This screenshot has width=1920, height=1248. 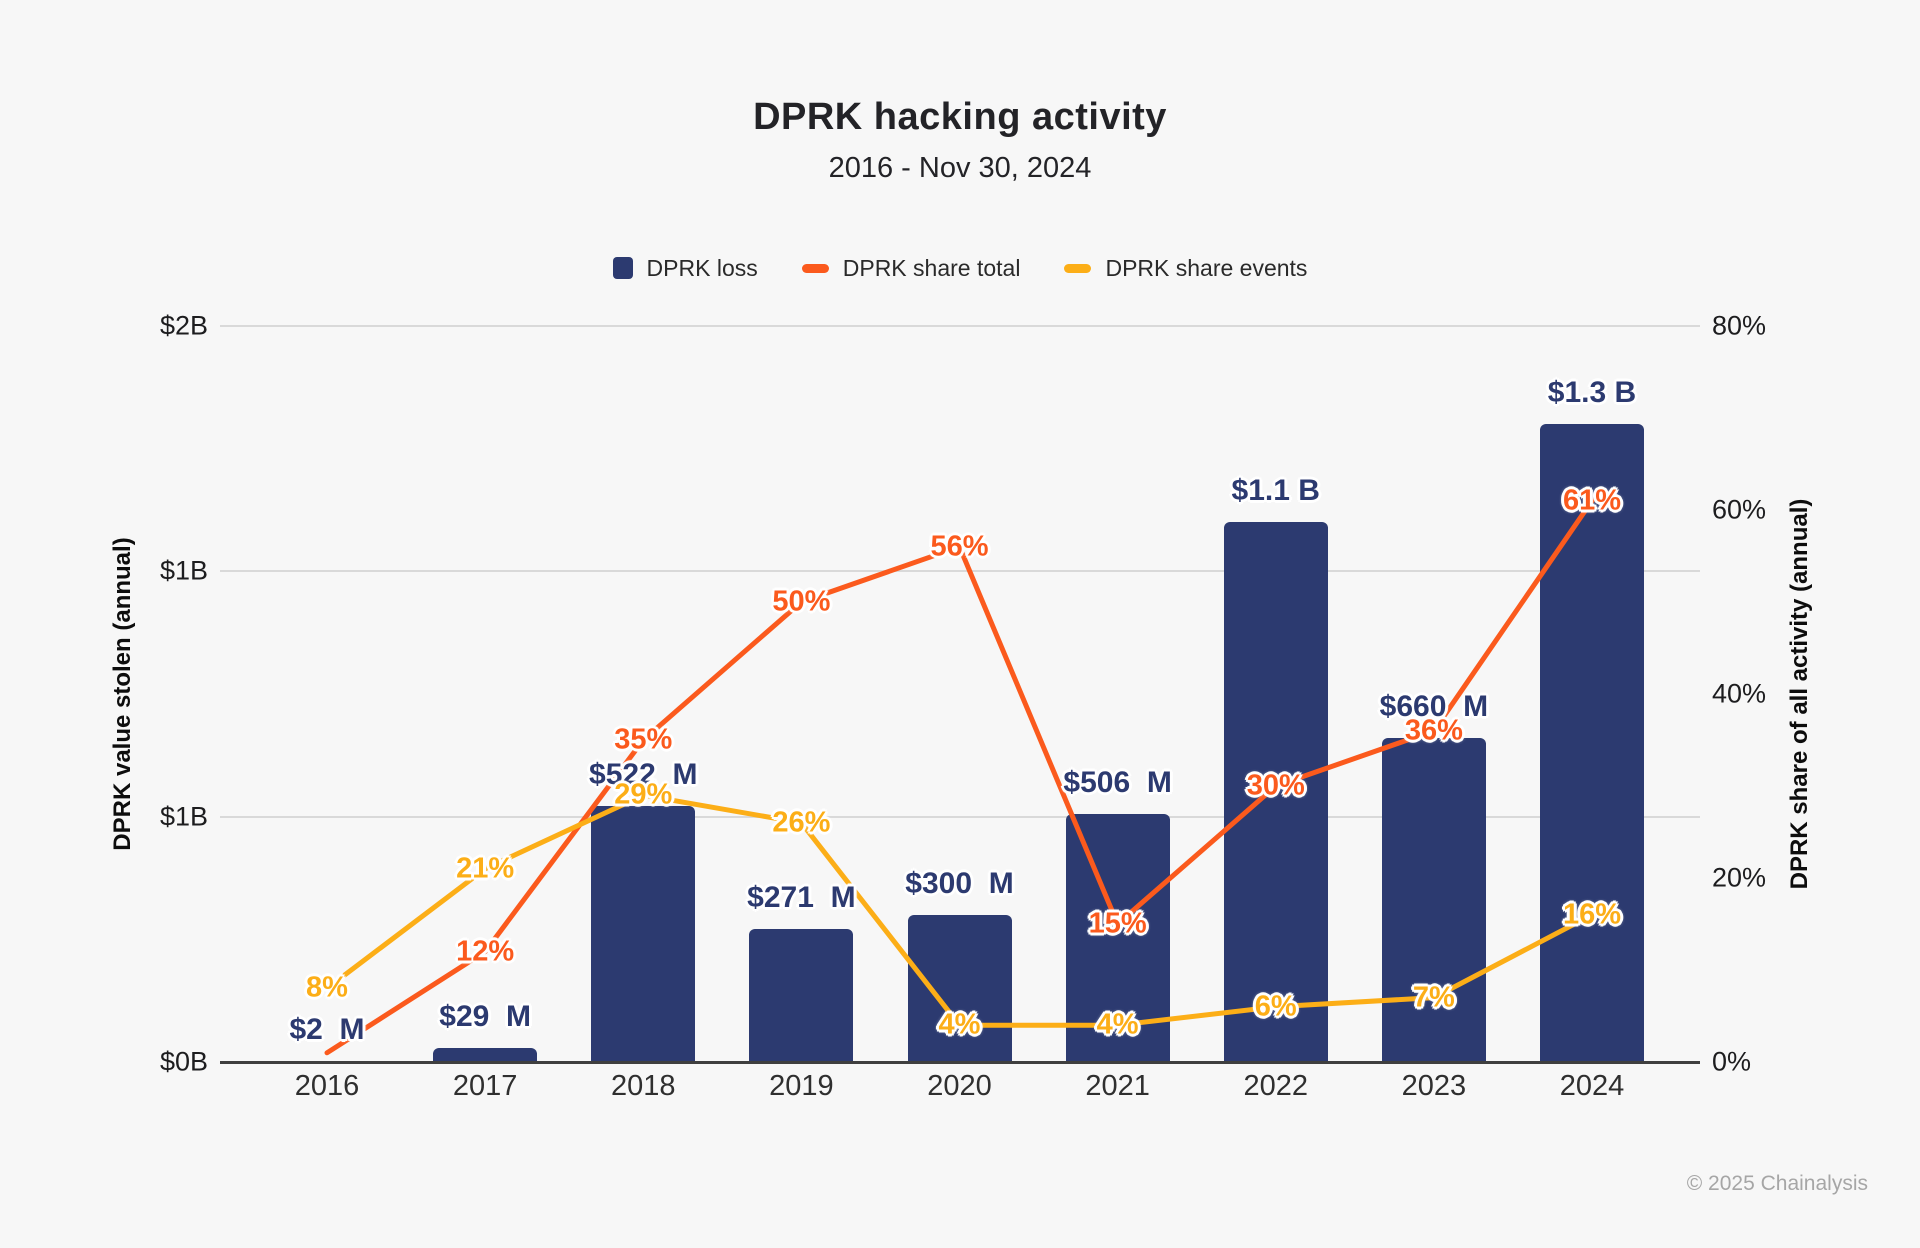 I want to click on bar-2020, so click(x=959, y=988).